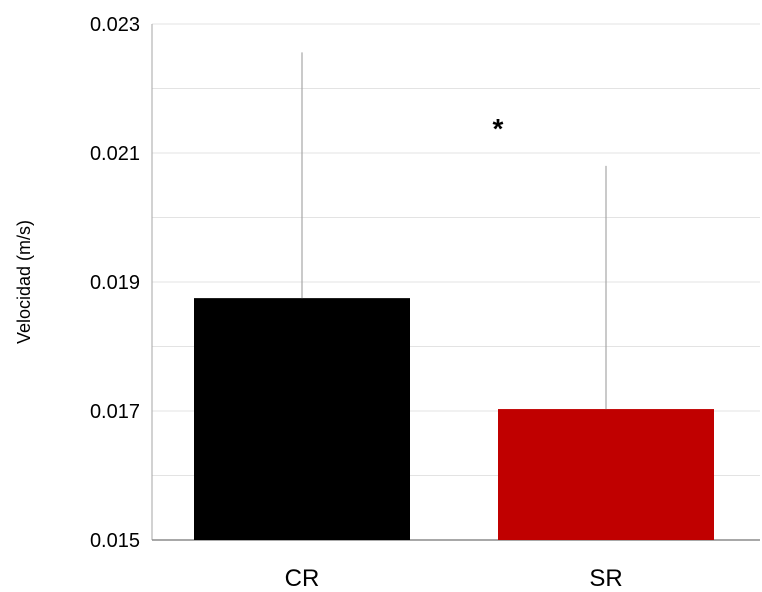  What do you see at coordinates (24, 282) in the screenshot?
I see `y-axis-label: Velocidad (m/s)` at bounding box center [24, 282].